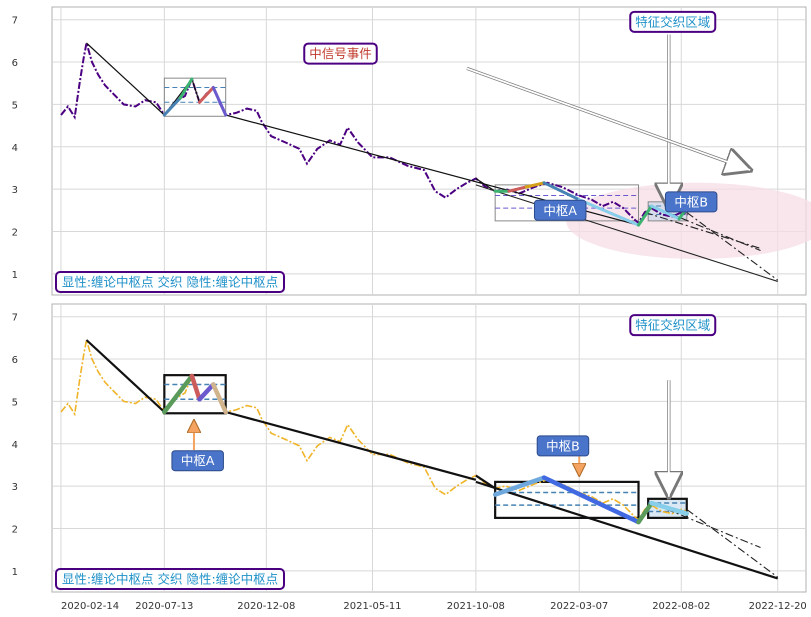  I want to click on x-tick-label: 2022-08-02, so click(681, 606).